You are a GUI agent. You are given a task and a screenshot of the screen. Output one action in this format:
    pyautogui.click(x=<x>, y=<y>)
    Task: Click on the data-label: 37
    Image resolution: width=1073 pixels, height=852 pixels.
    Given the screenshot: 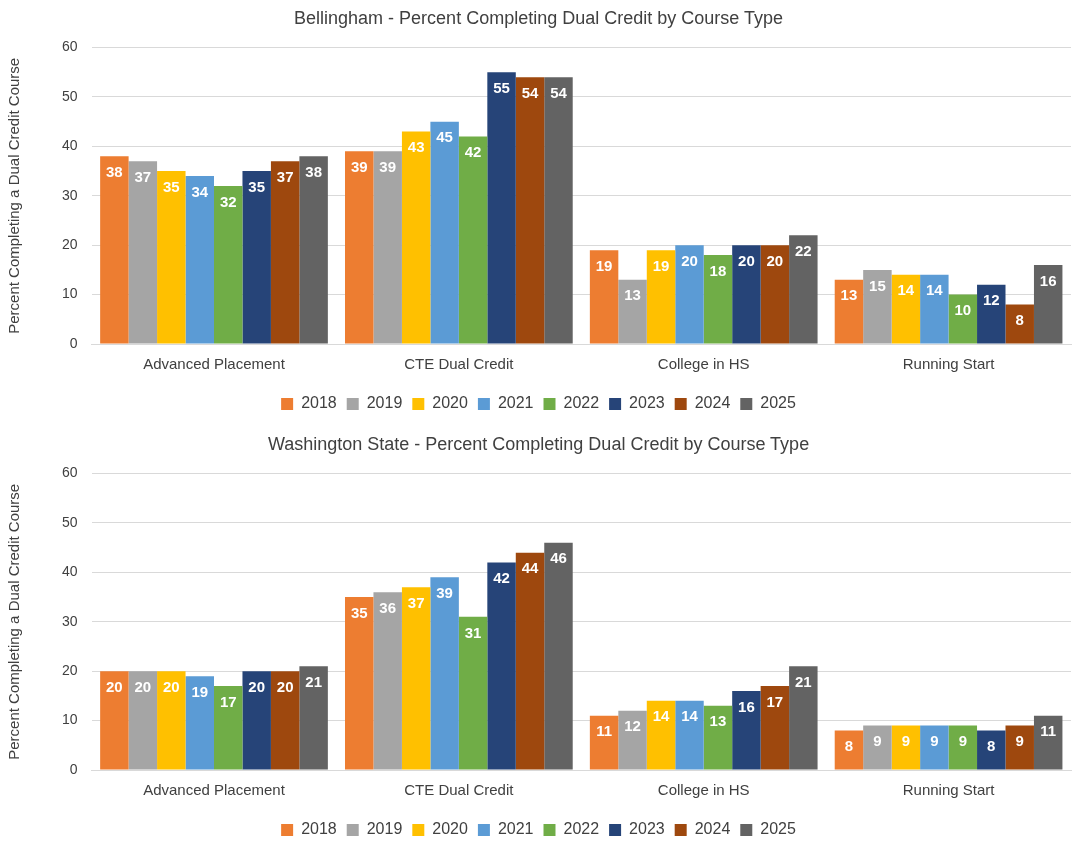 What is the action you would take?
    pyautogui.click(x=143, y=176)
    